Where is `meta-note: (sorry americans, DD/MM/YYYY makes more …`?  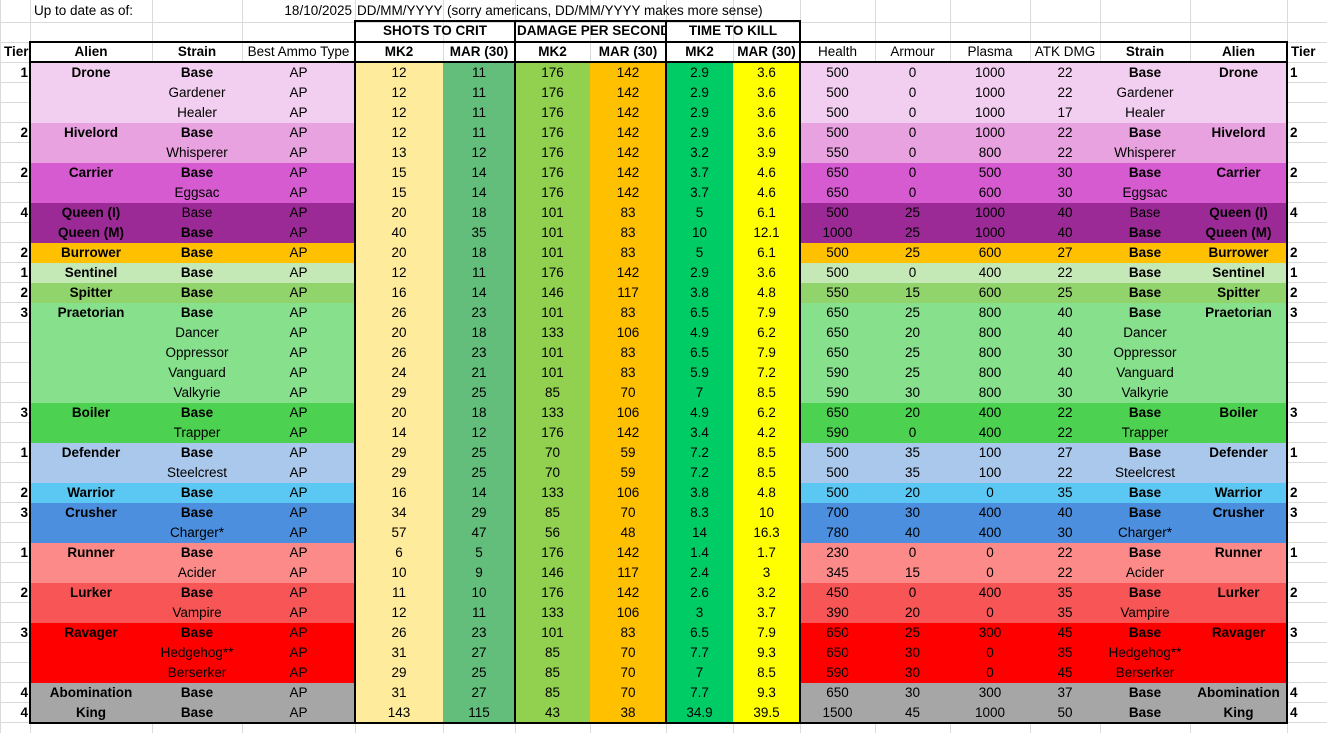 meta-note: (sorry americans, DD/MM/YYYY makes more … is located at coordinates (605, 10).